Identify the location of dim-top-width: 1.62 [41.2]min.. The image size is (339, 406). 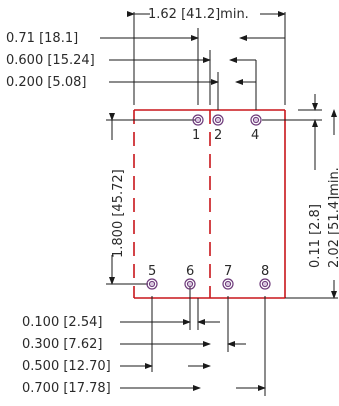
(206, 56).